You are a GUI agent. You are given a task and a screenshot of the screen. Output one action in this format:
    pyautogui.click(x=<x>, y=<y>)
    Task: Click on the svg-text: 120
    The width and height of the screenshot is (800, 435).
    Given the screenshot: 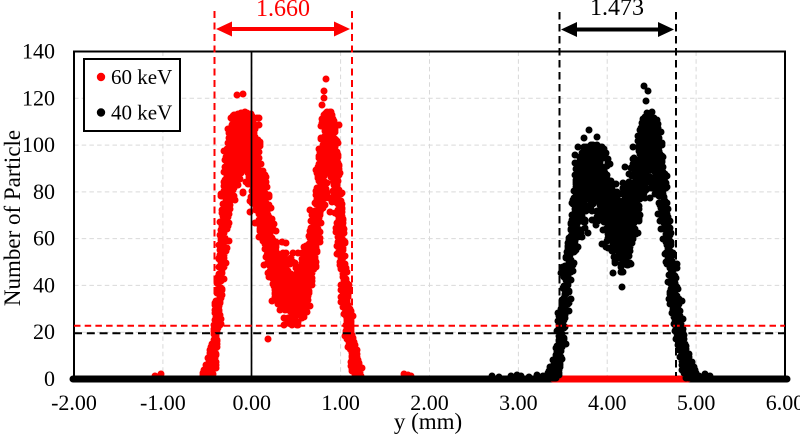 What is the action you would take?
    pyautogui.click(x=38, y=97)
    